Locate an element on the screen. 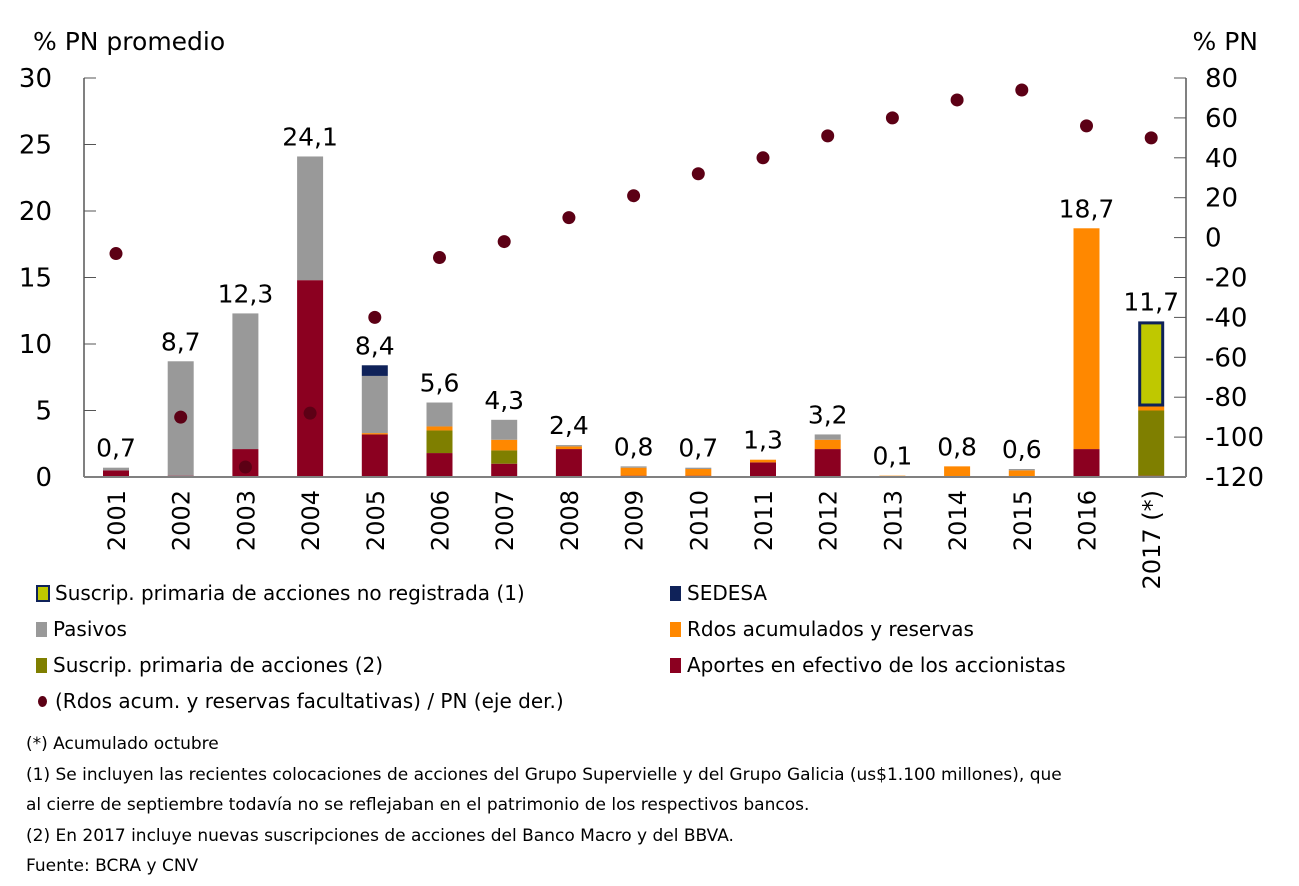 This screenshot has width=1299, height=886. category-label: 2017 (*) is located at coordinates (1152, 539).